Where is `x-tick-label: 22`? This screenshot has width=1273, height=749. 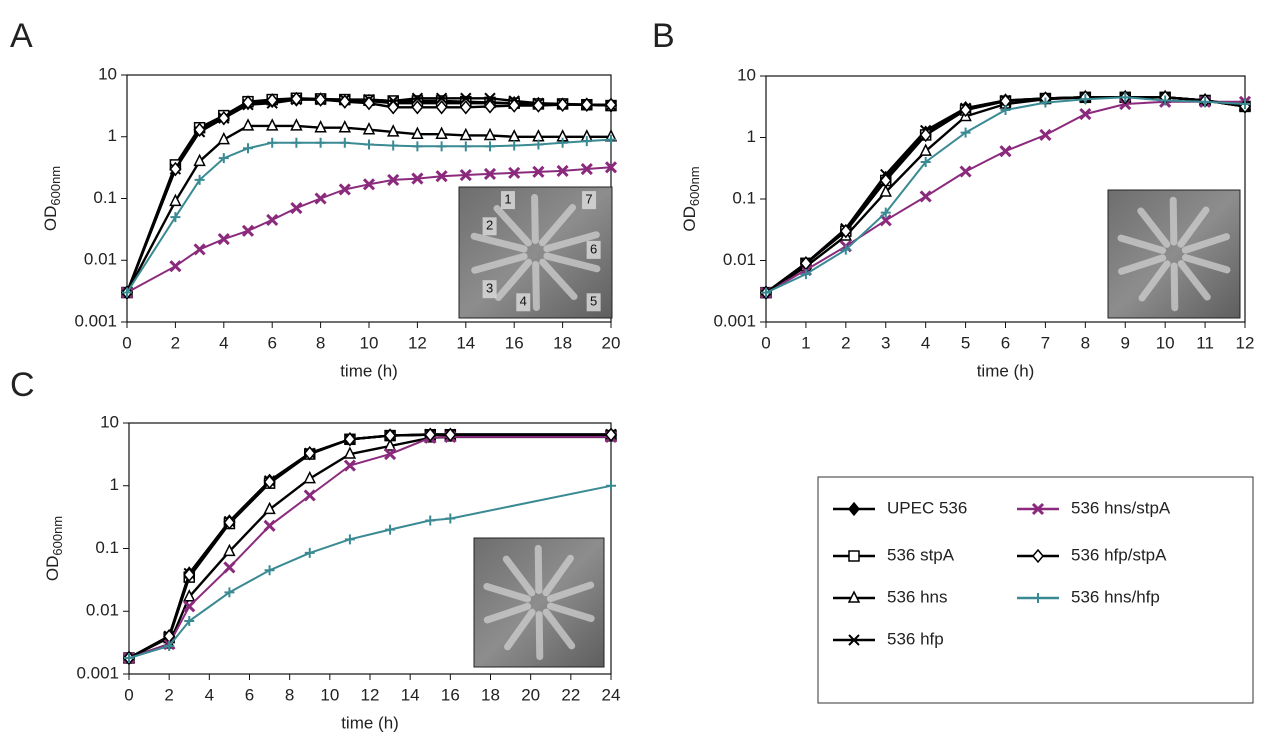 x-tick-label: 22 is located at coordinates (570, 694).